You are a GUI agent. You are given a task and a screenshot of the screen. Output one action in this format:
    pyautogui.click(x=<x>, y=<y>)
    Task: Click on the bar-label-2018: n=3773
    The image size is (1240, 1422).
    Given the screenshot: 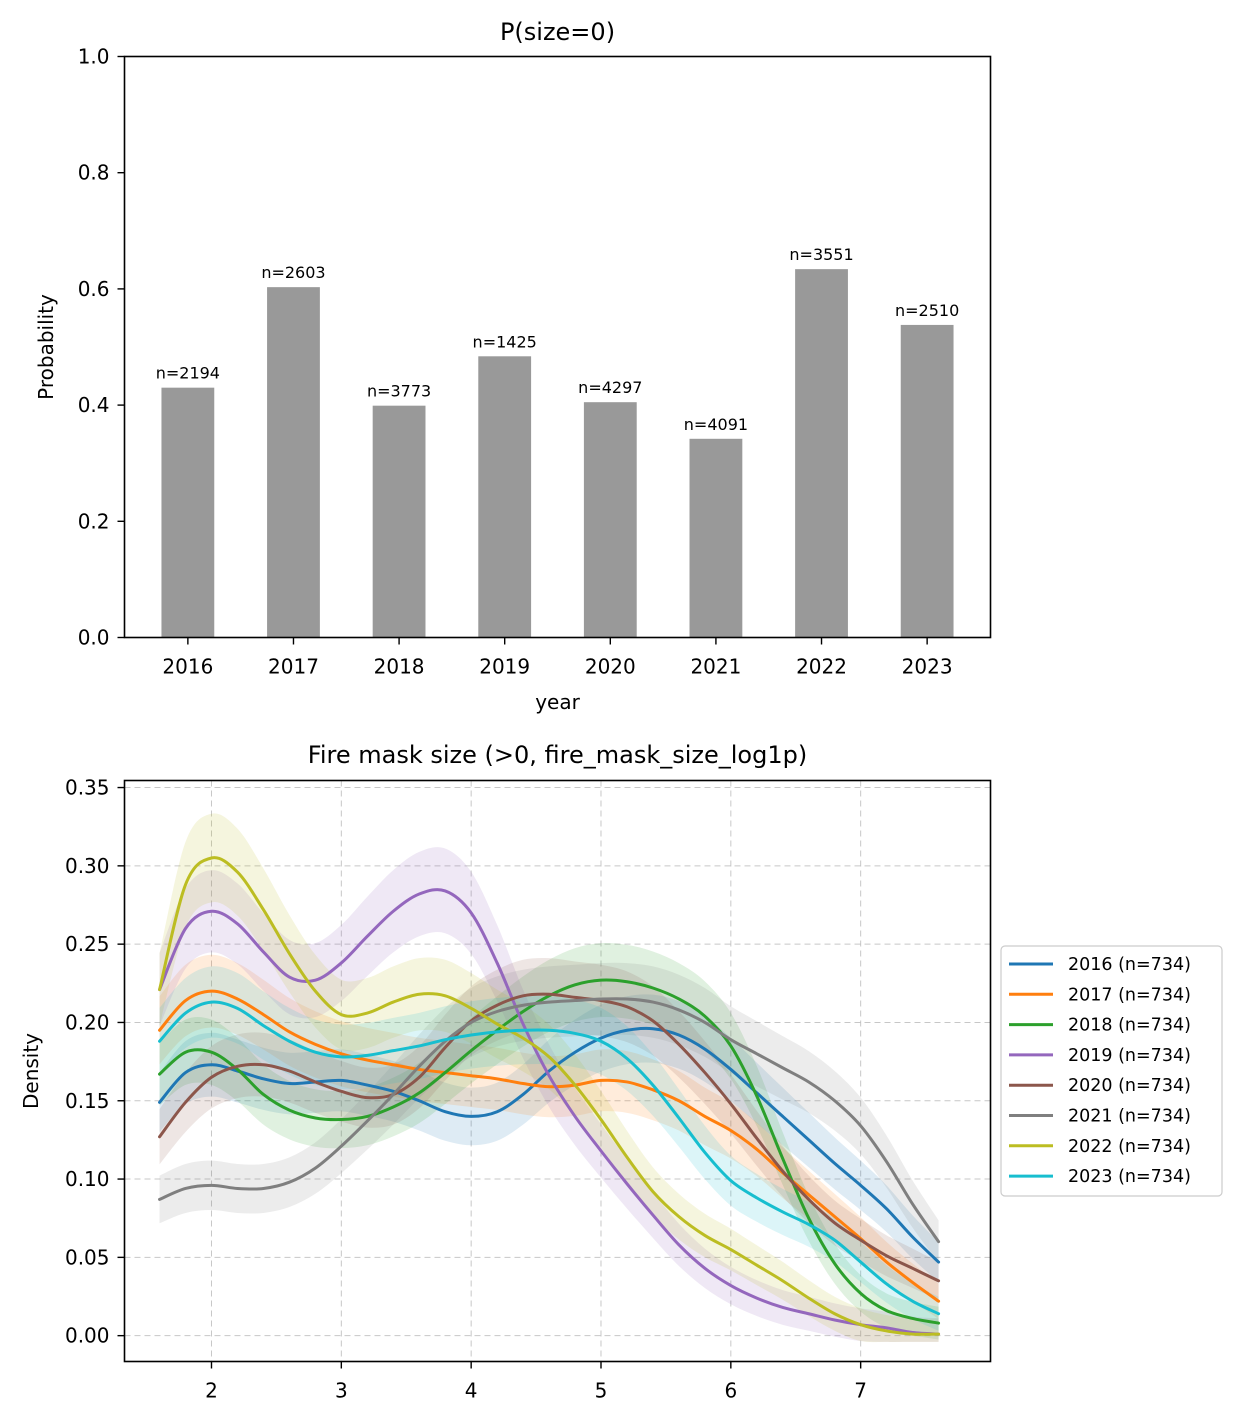 What is the action you would take?
    pyautogui.click(x=399, y=391)
    